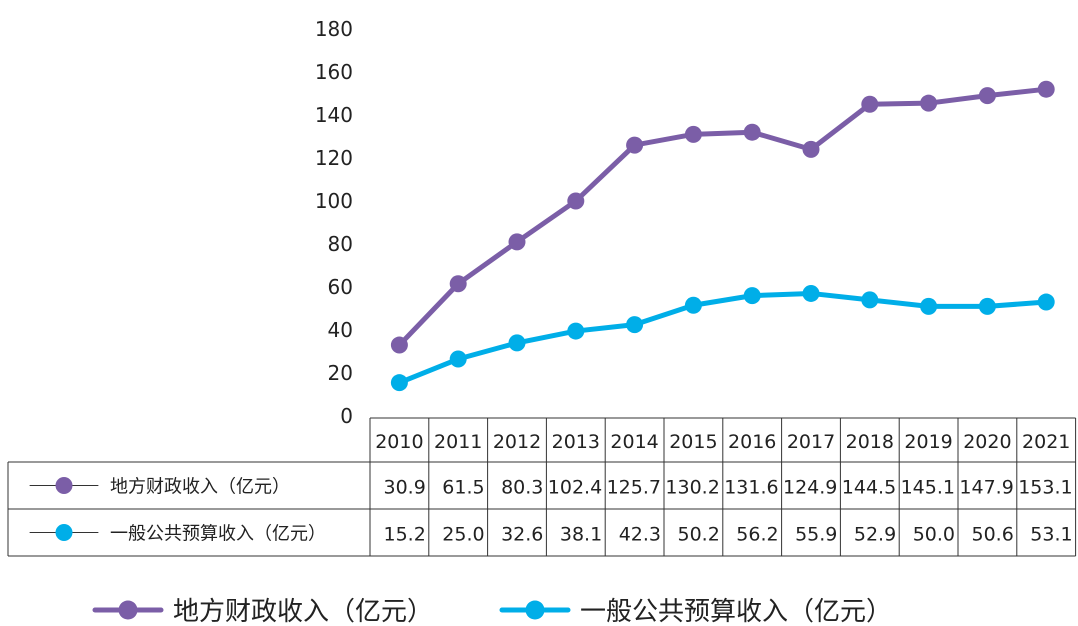 Image resolution: width=1078 pixels, height=626 pixels. I want to click on table-year-cell: 2010, so click(399, 442).